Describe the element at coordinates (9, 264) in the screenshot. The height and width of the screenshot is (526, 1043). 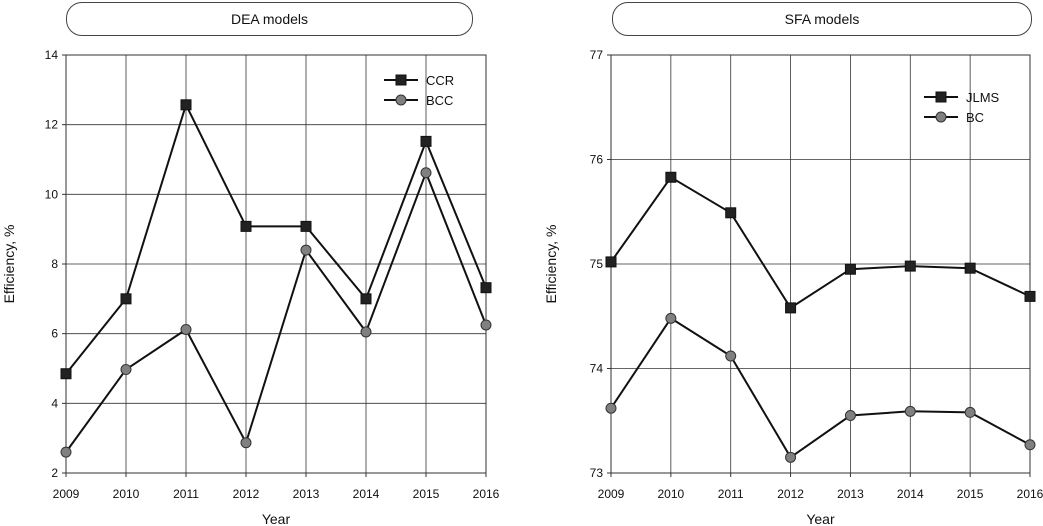
I see `dea-y-axis-label: Efficiency, %` at that location.